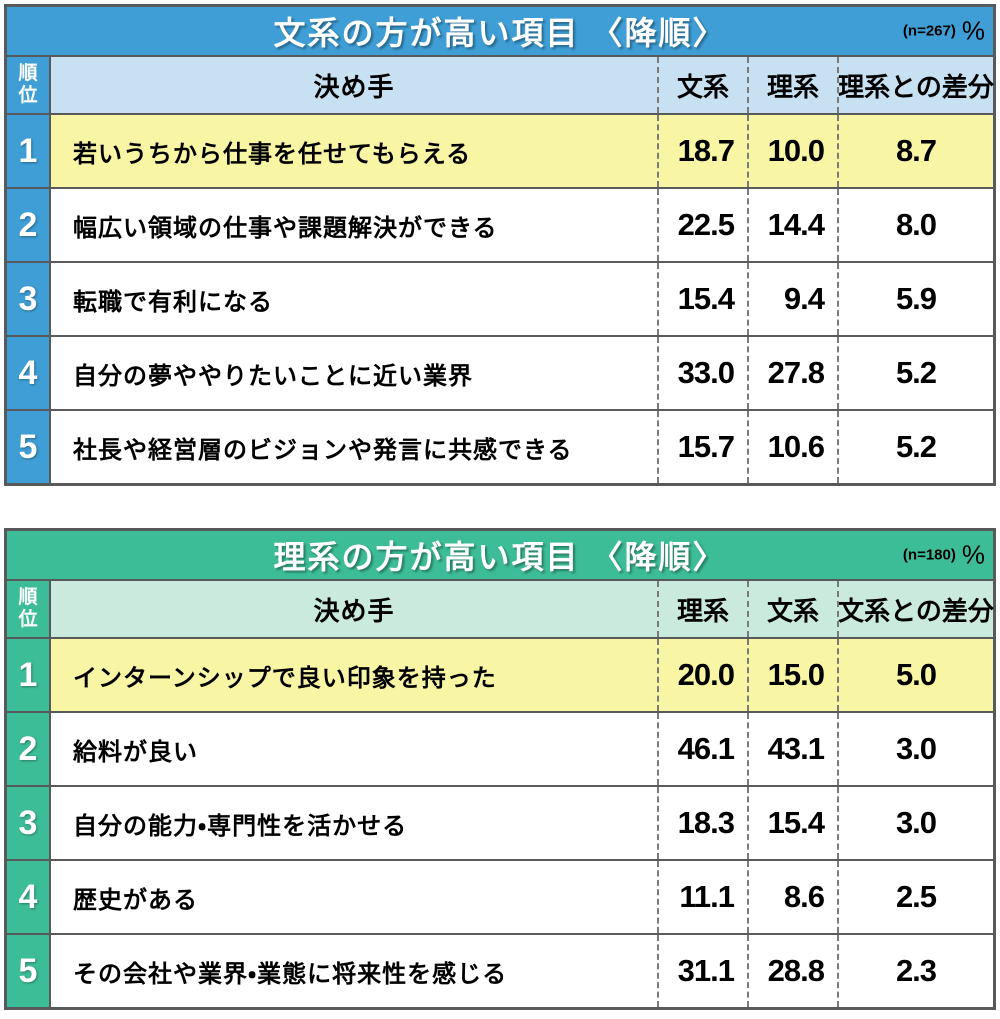 This screenshot has height=1019, width=1000. I want to click on col1-value: 22.5, so click(702, 225).